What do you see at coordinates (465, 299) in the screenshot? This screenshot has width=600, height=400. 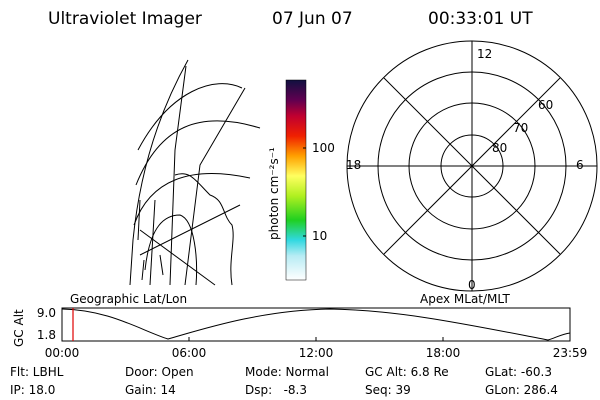 I see `right-title: Apex MLat/MLT` at bounding box center [465, 299].